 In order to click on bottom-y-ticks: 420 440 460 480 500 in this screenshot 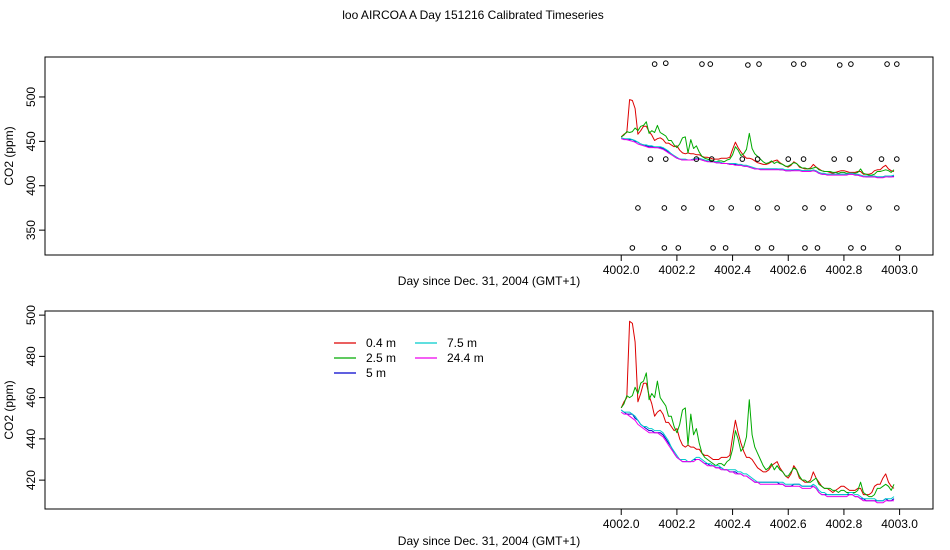, I will do `click(35, 397)`.